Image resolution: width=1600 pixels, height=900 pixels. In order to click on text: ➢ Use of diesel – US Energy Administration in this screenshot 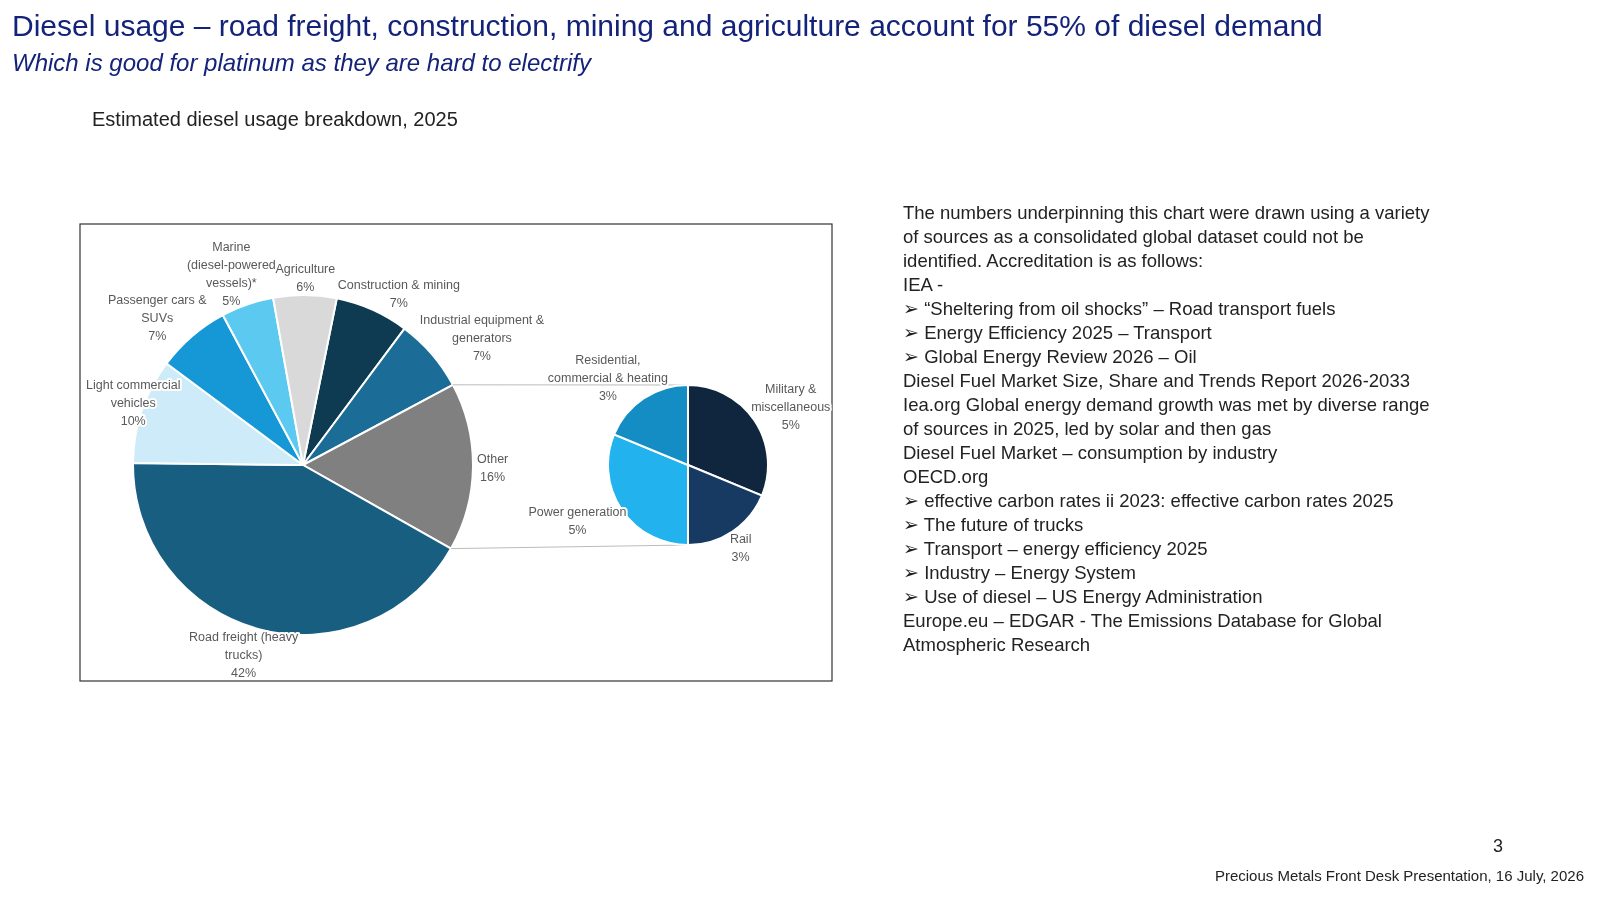, I will do `click(1083, 596)`.